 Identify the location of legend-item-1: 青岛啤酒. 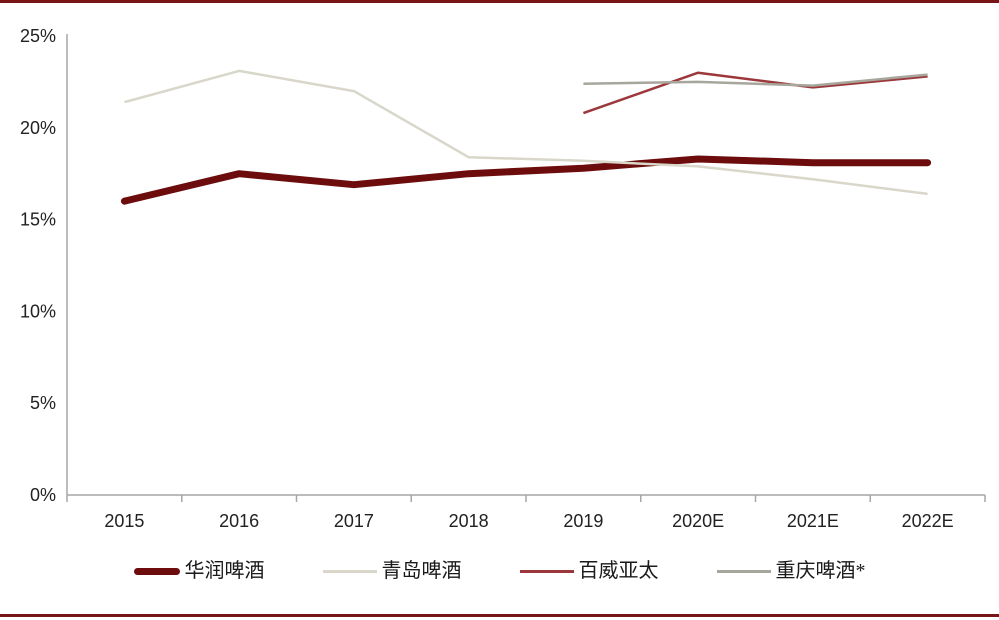
(392, 571).